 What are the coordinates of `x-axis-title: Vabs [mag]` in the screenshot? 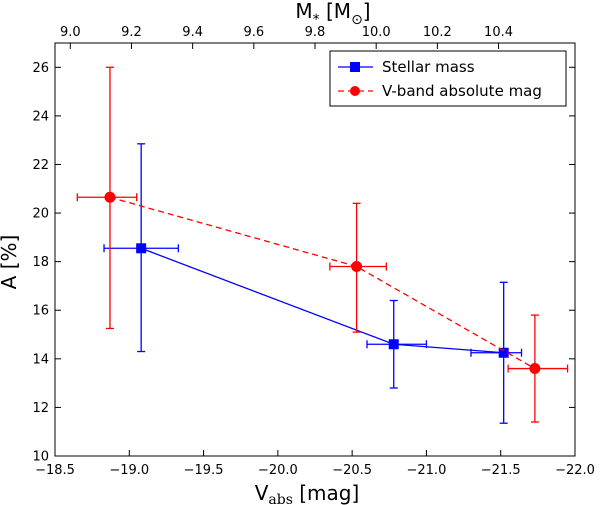 It's located at (307, 493).